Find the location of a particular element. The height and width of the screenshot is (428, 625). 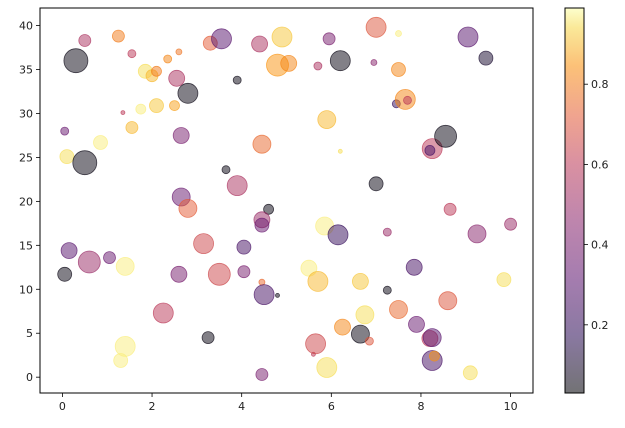

y-tick-label: 35 is located at coordinates (26, 70).